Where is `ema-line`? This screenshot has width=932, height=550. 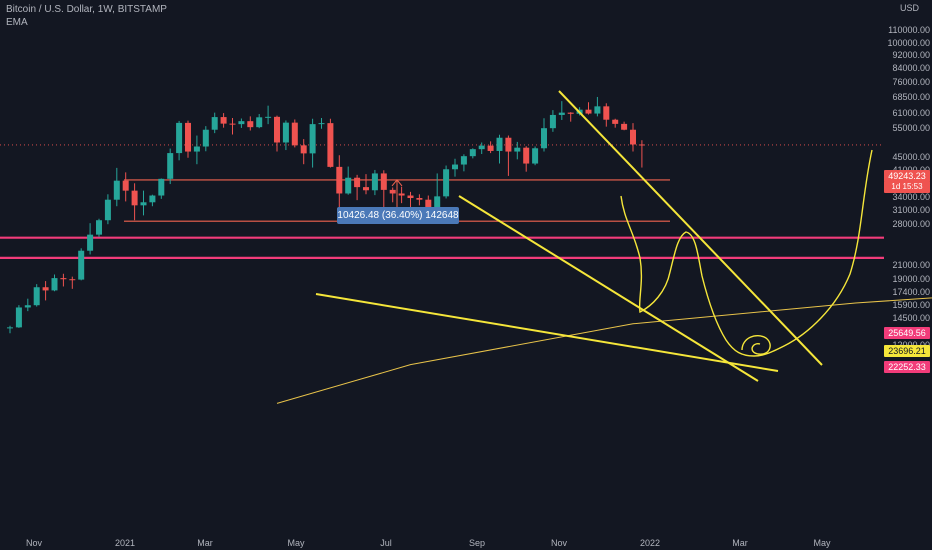 ema-line is located at coordinates (604, 350).